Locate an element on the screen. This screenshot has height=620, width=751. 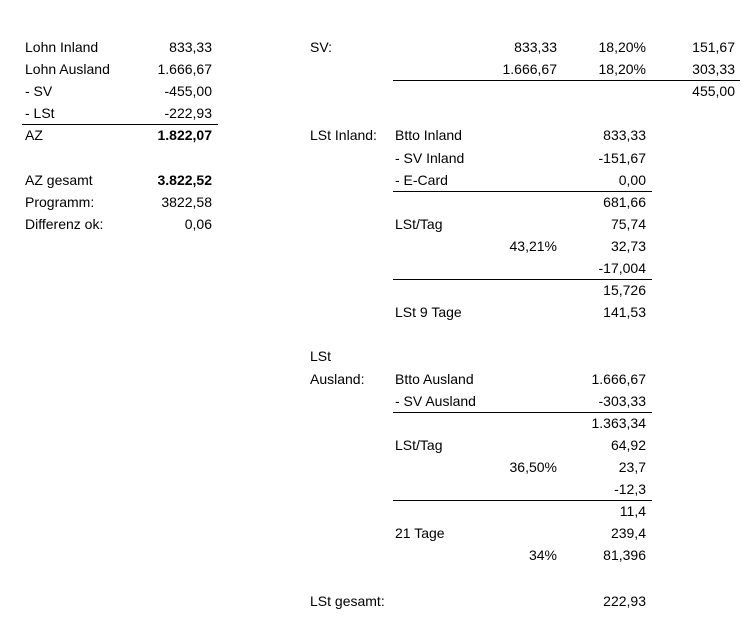
cell-sv-ausland-label: - SV Ausland is located at coordinates (435, 401).